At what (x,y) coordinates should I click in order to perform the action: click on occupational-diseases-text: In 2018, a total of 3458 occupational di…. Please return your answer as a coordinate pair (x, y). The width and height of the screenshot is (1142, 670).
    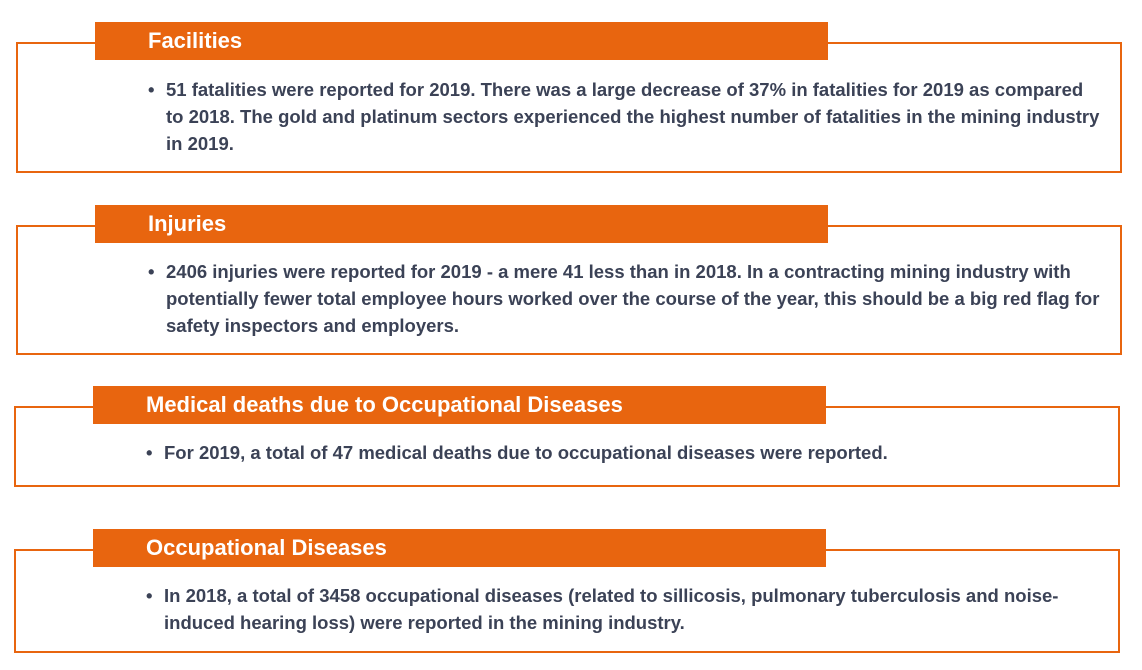
    Looking at the image, I should click on (611, 609).